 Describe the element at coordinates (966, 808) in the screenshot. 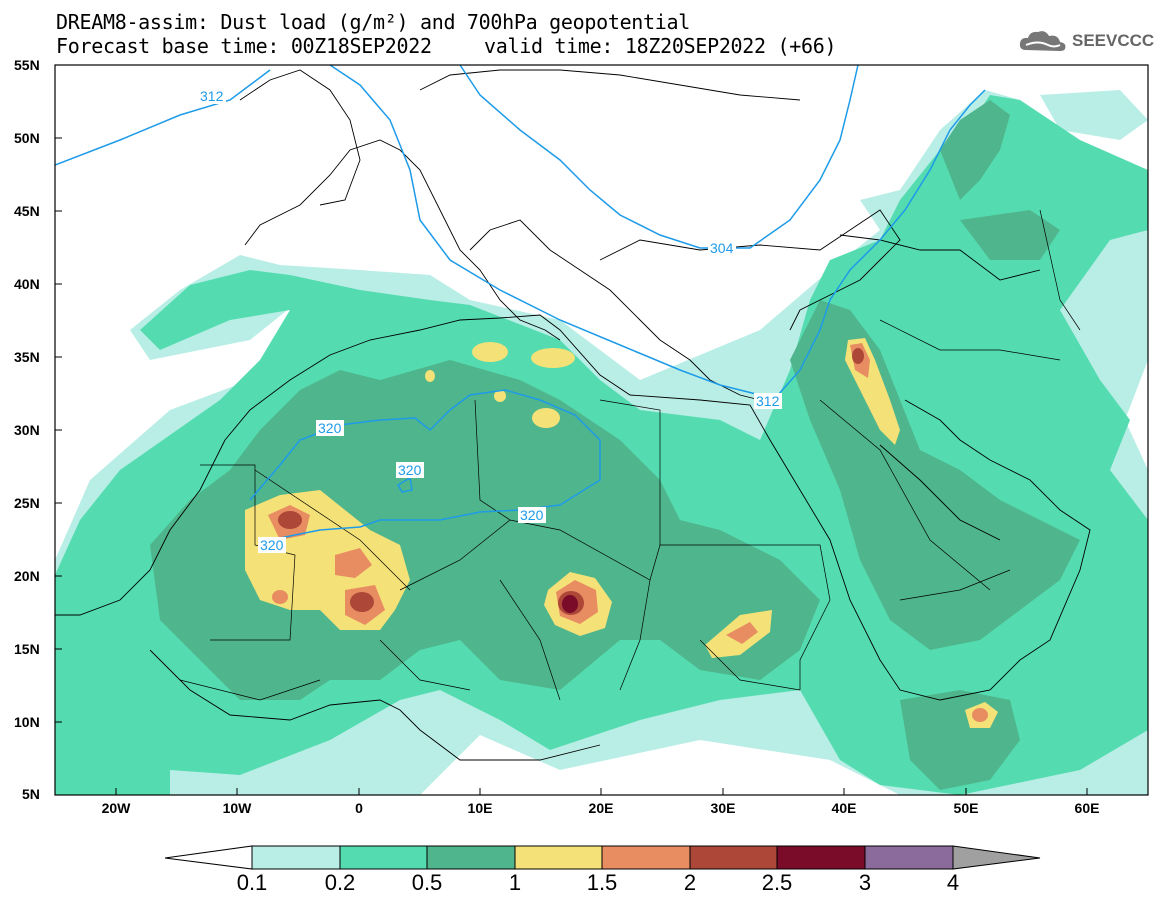

I see `lon-label-50e: 50E` at that location.